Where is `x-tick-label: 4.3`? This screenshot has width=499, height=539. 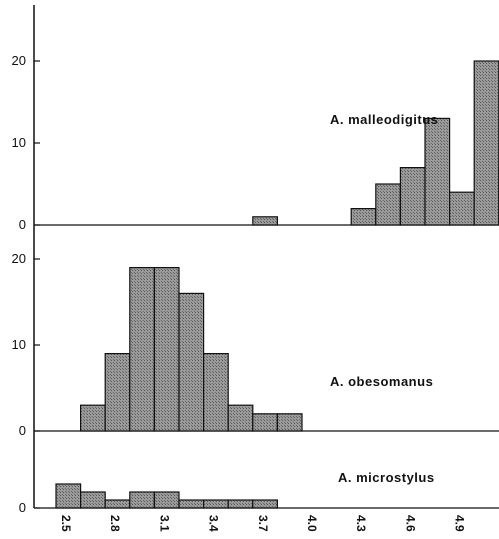 x-tick-label: 4.3 is located at coordinates (361, 523).